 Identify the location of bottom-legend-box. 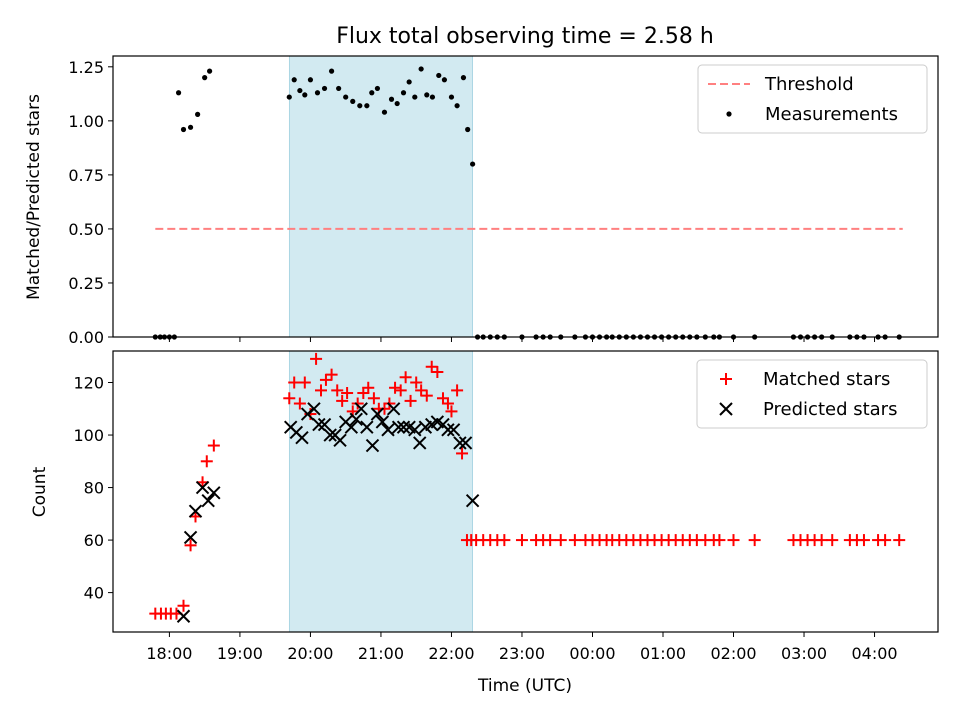
(812, 394).